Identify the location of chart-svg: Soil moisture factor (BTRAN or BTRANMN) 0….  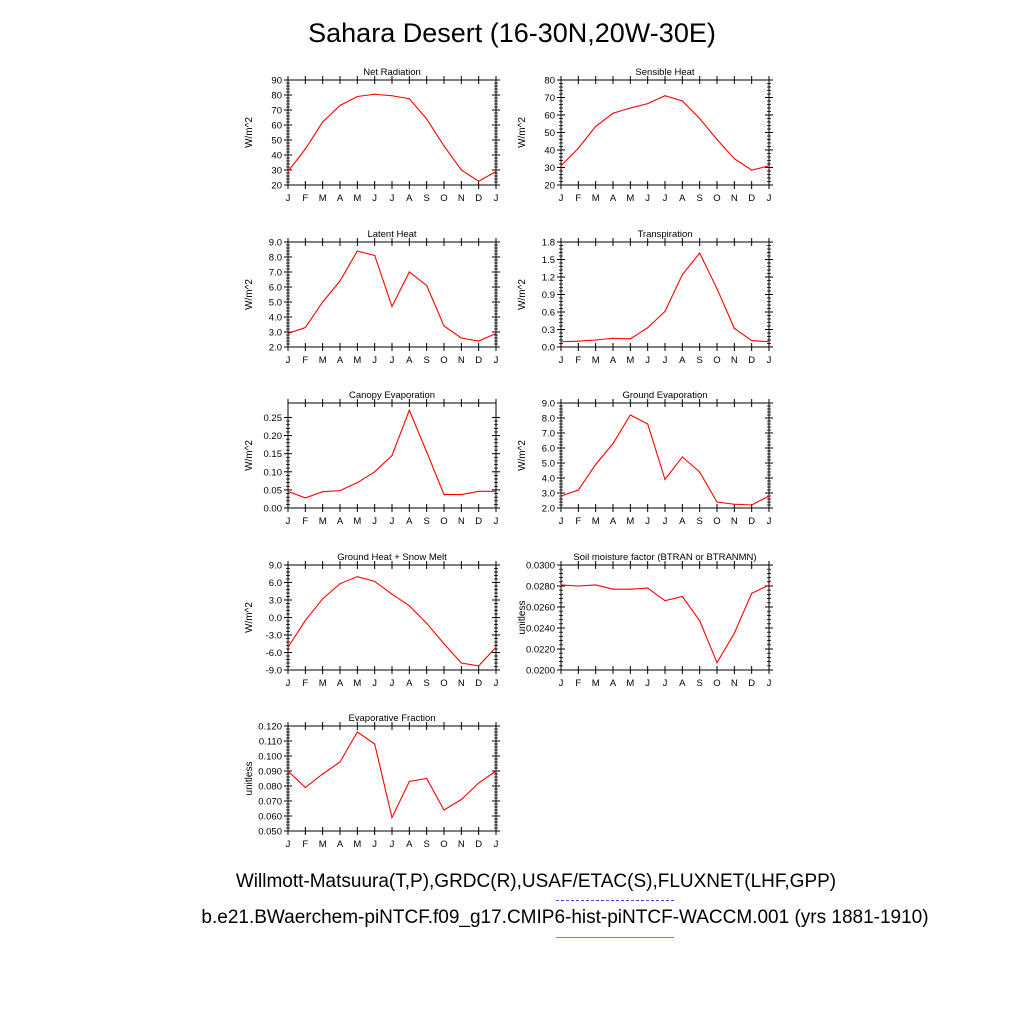
(645, 620).